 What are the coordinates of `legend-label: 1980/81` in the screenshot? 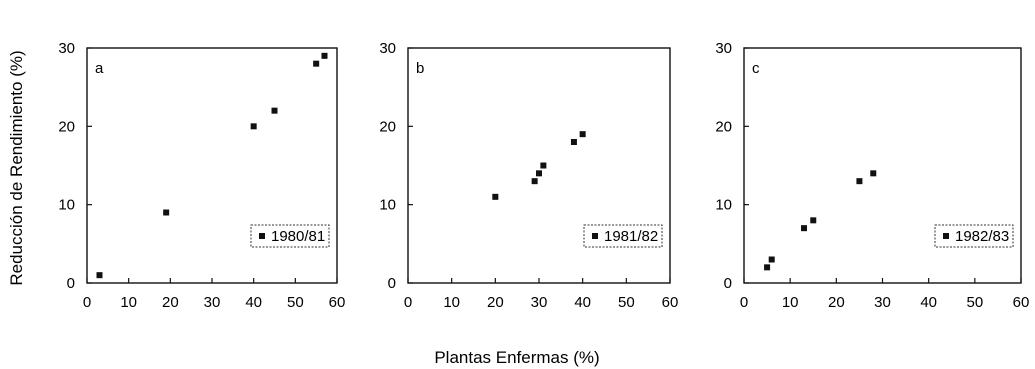 It's located at (298, 236).